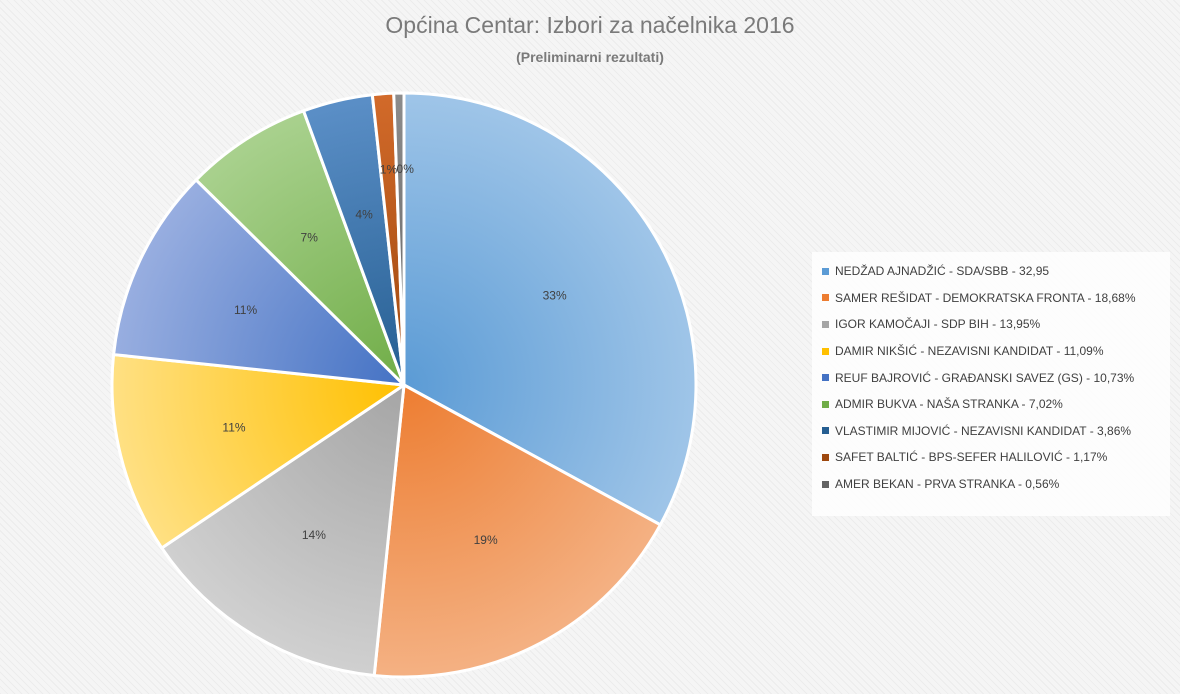  Describe the element at coordinates (364, 214) in the screenshot. I see `data-label-7: 4%` at that location.